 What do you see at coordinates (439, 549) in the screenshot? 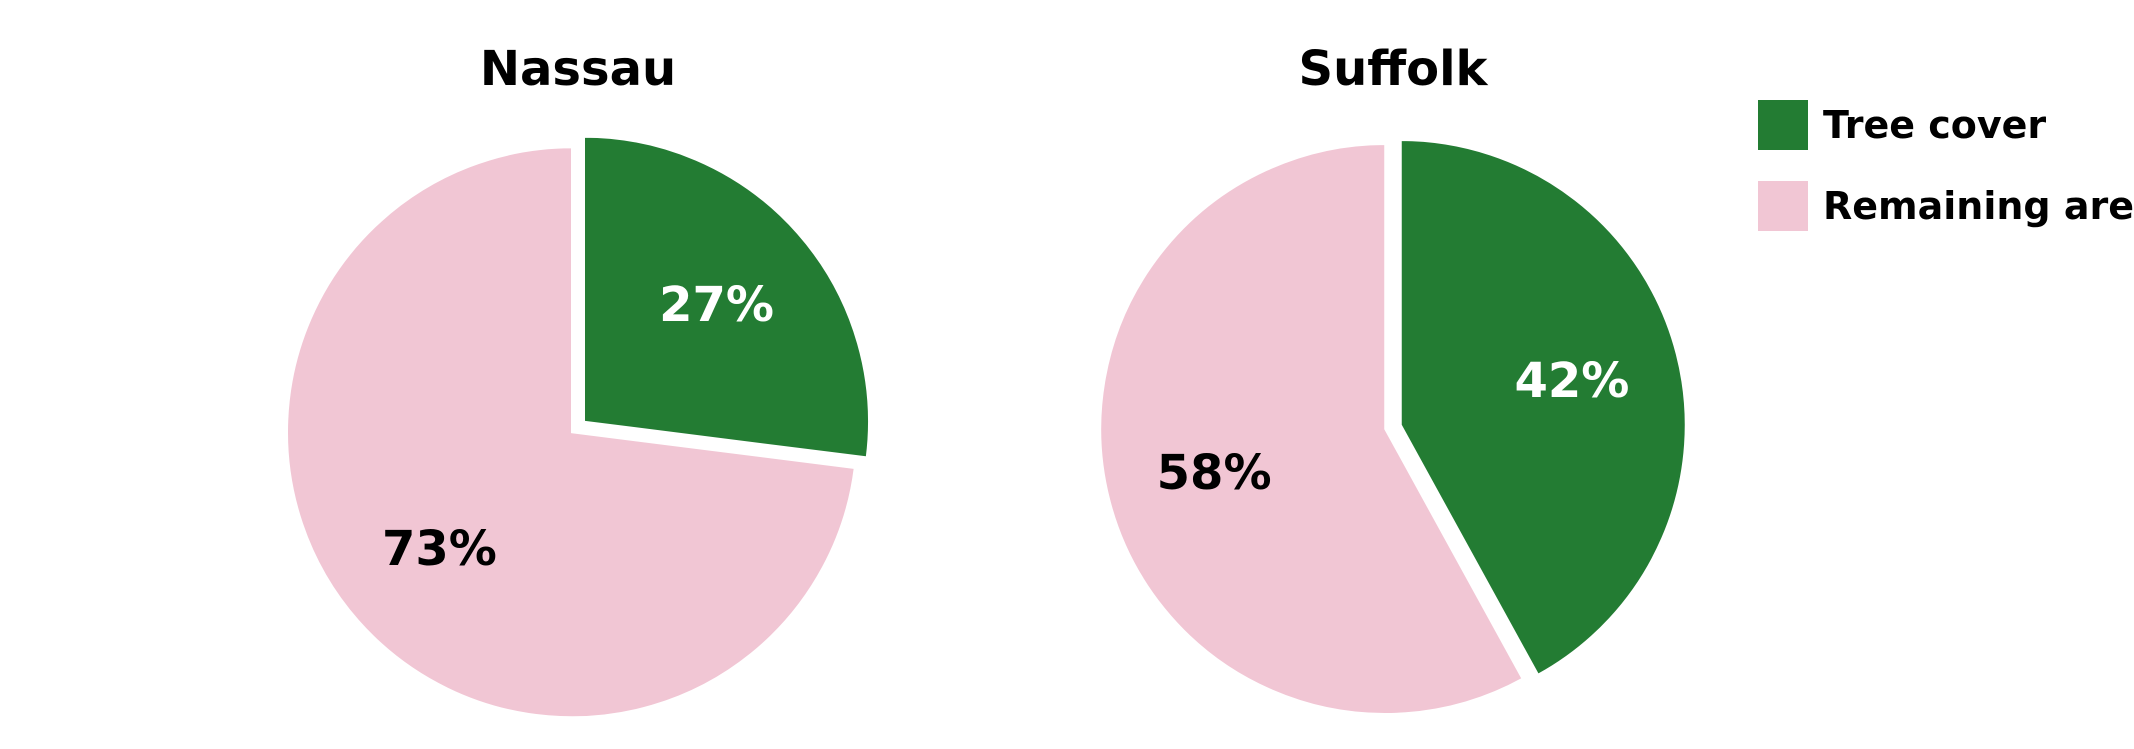
I see `pie-nassau-label-remaining-area: 73%` at bounding box center [439, 549].